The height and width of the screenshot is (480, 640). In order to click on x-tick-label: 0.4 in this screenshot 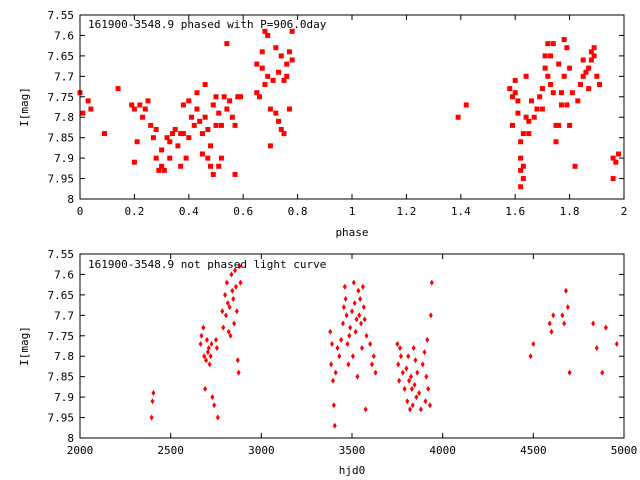, I will do `click(189, 211)`.